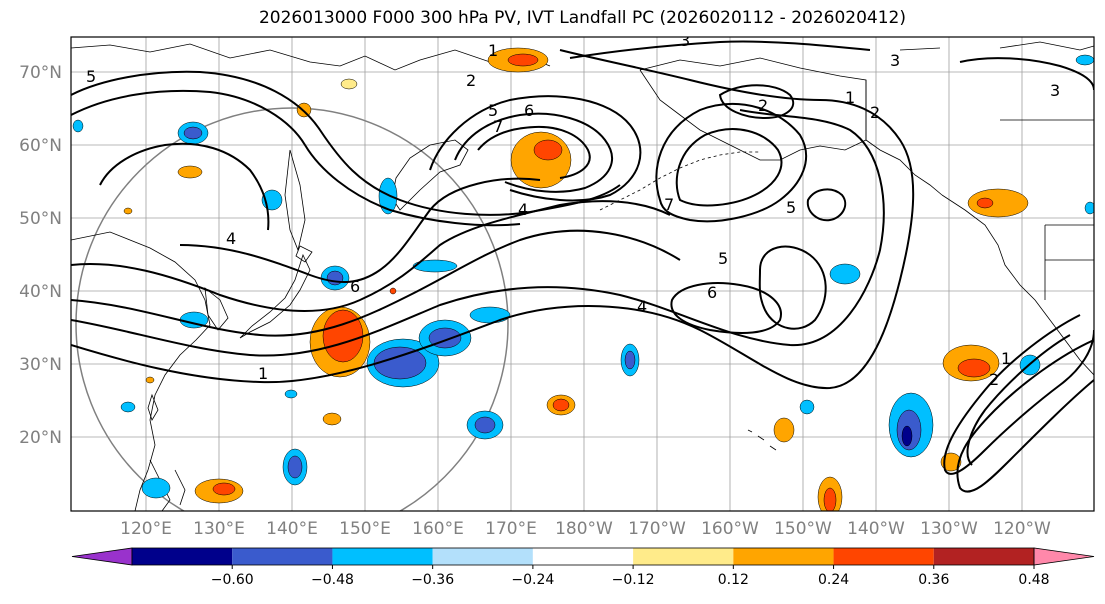  What do you see at coordinates (232, 580) in the screenshot?
I see `colorbar-tick-label: −0.60` at bounding box center [232, 580].